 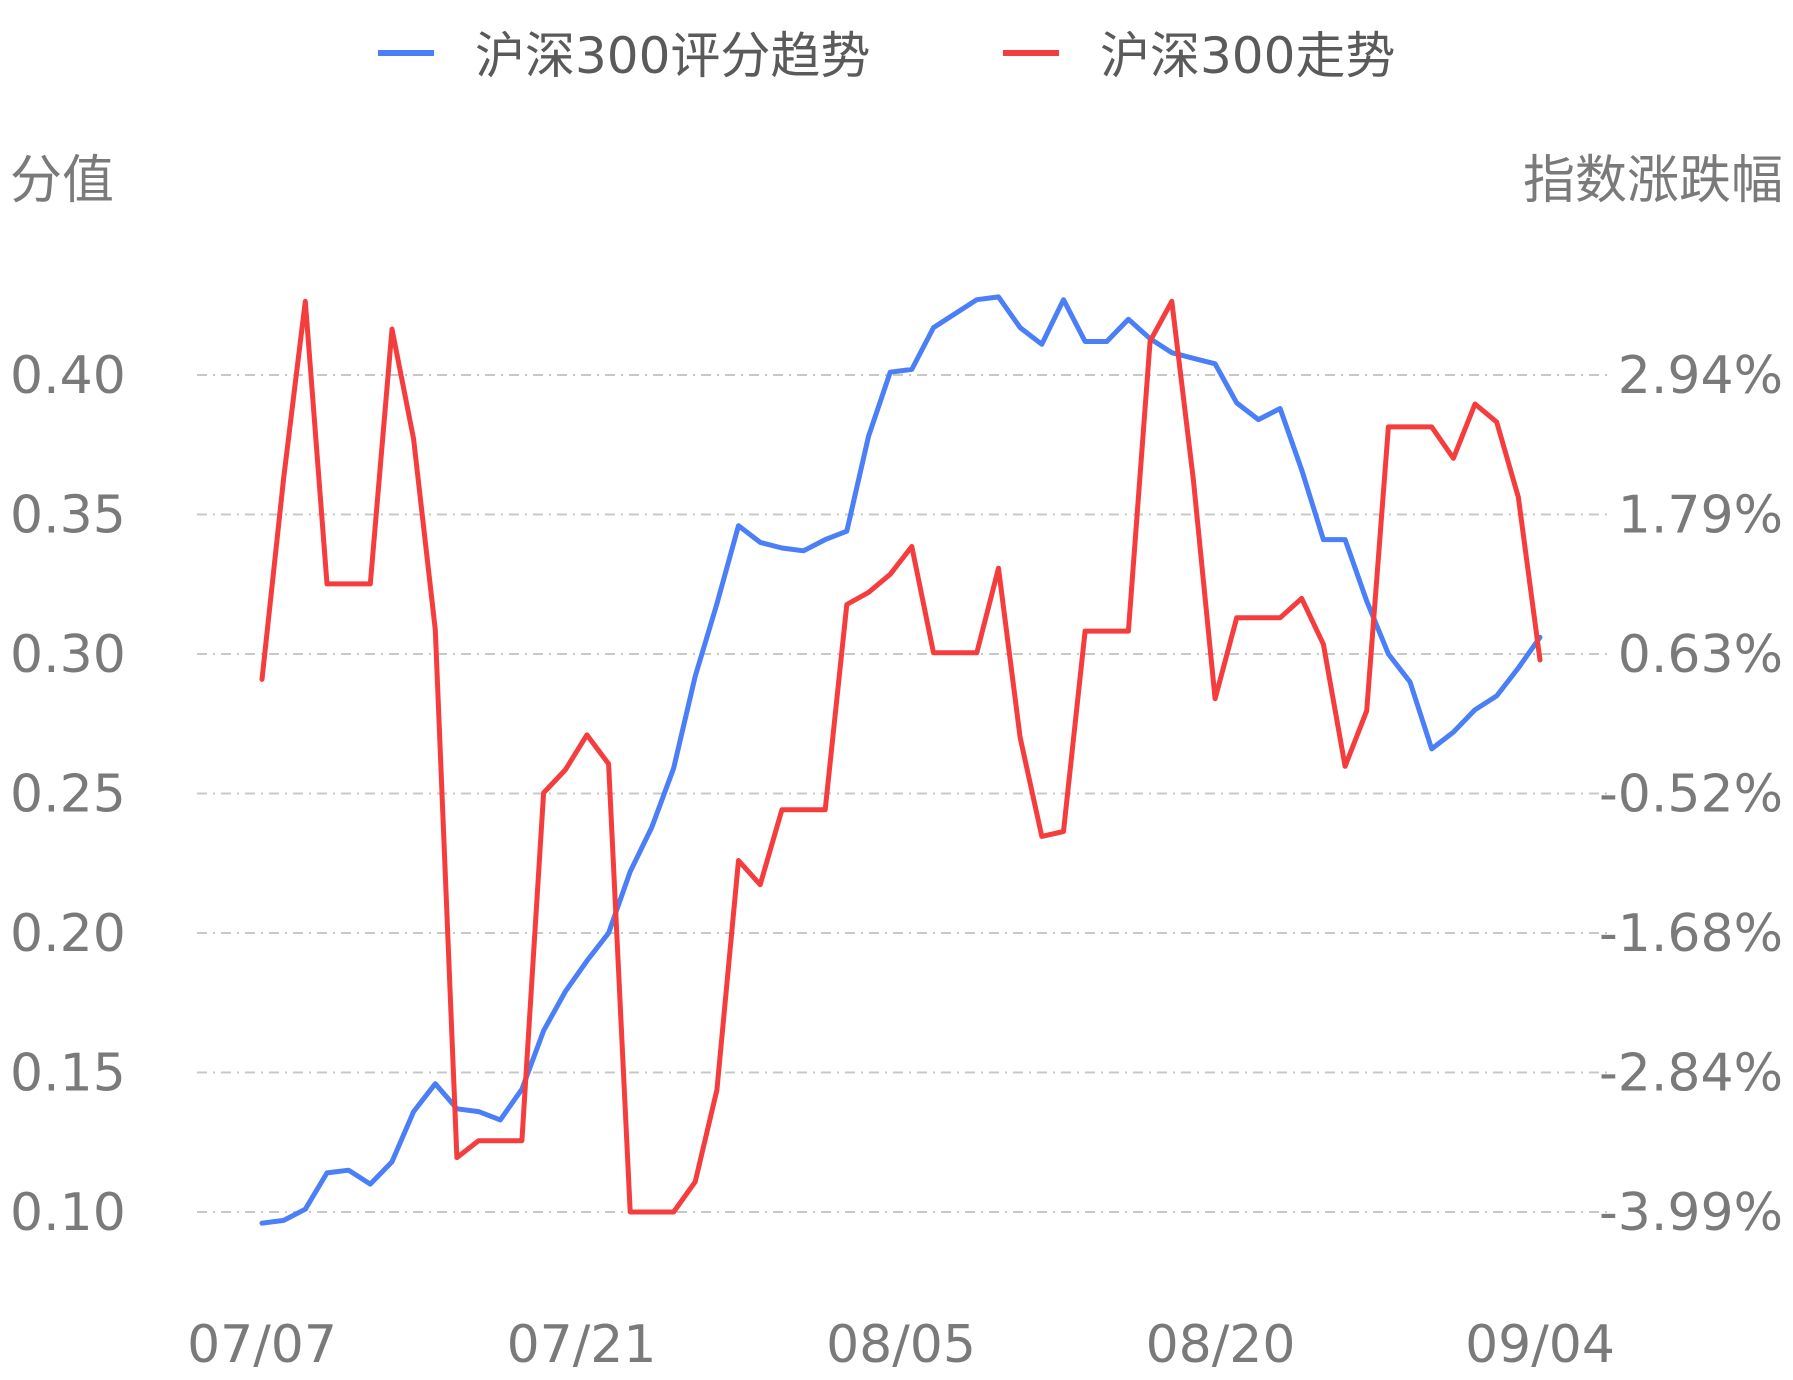 I want to click on legend: 沪深300评分趋势 沪深300走势, so click(x=886, y=56).